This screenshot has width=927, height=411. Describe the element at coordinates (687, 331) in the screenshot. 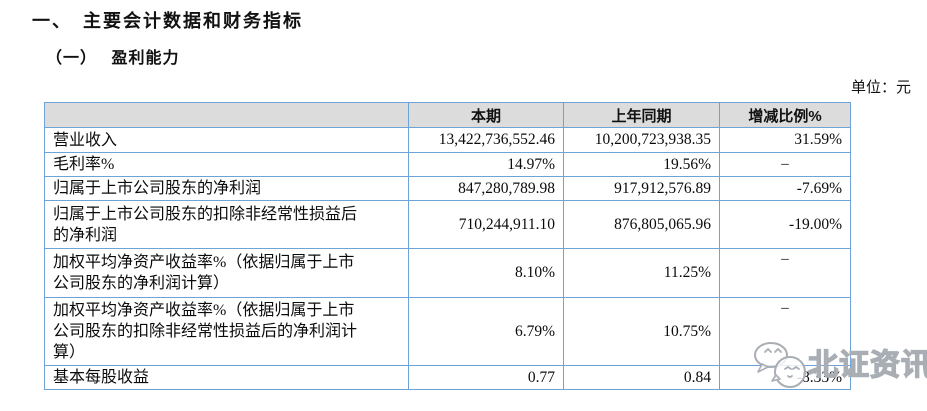

I see `prior-period-cell-text: 10.75%` at that location.